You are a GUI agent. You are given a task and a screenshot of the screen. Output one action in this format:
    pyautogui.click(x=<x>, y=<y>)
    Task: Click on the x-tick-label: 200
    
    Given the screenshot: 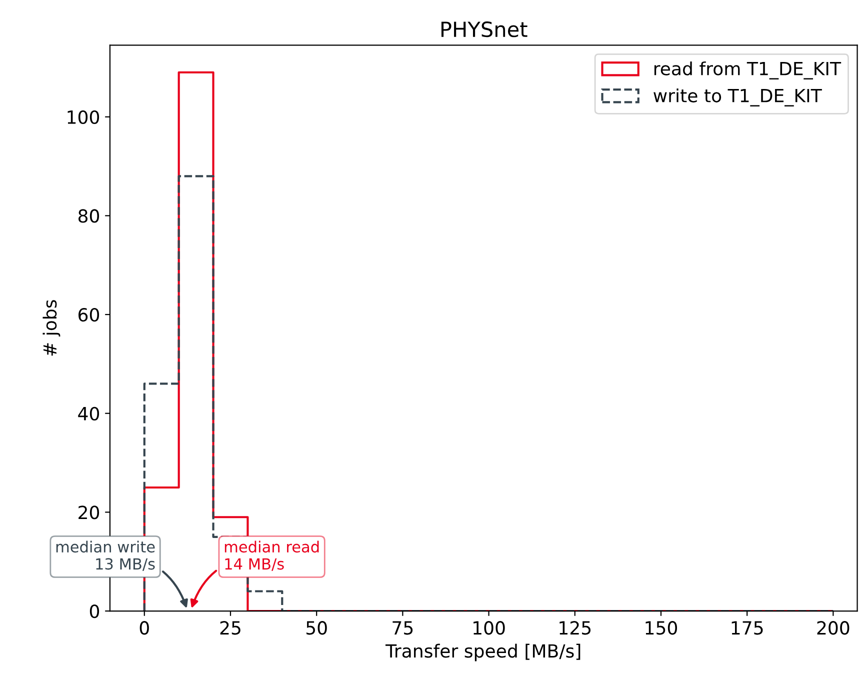 What is the action you would take?
    pyautogui.click(x=833, y=628)
    